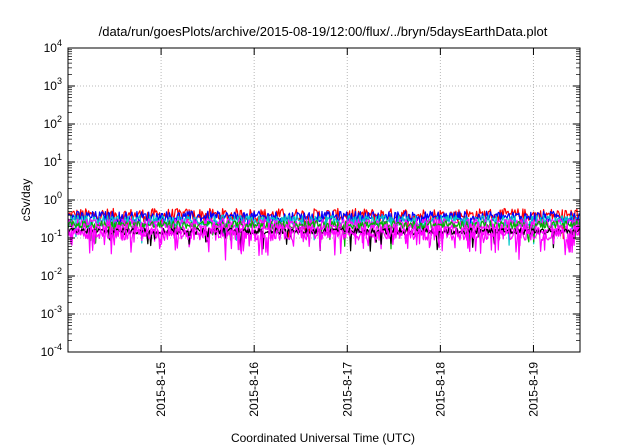  What do you see at coordinates (53, 122) in the screenshot?
I see `y-tick-label: 10²` at bounding box center [53, 122].